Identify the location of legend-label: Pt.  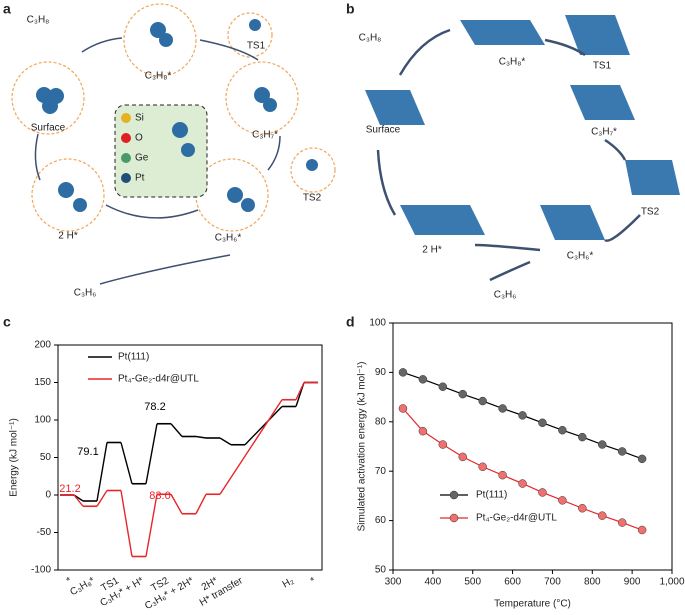
(140, 178).